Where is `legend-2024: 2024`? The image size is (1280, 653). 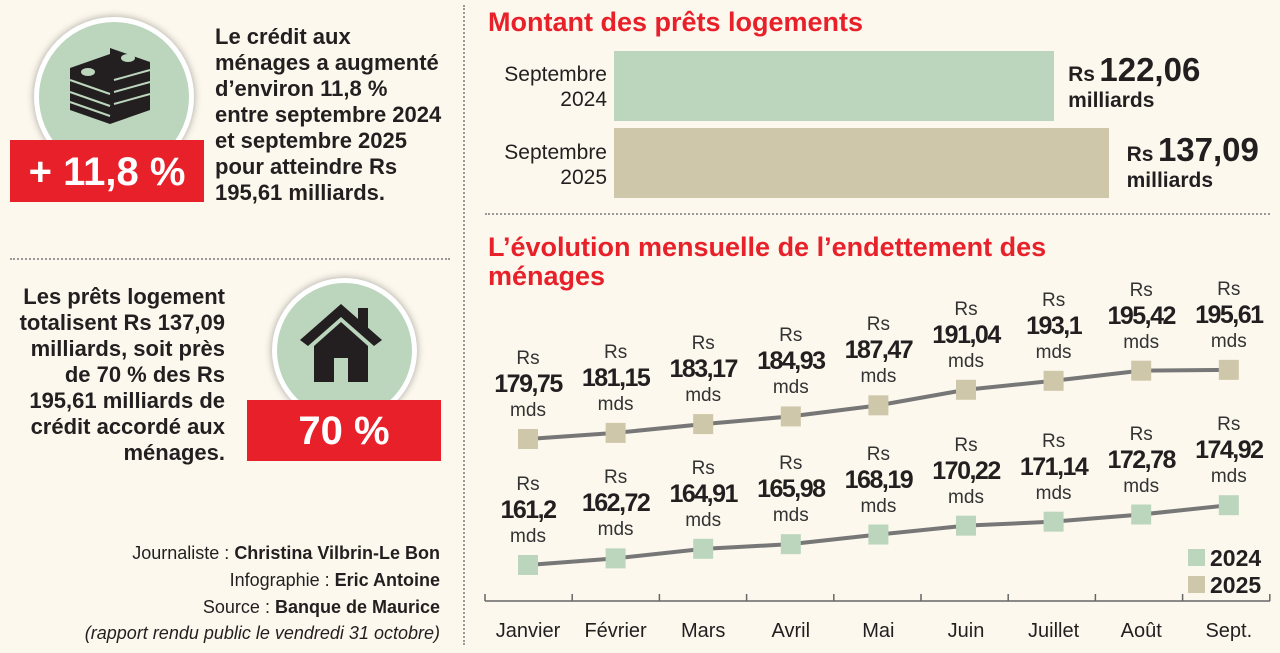
legend-2024: 2024 is located at coordinates (1224, 558).